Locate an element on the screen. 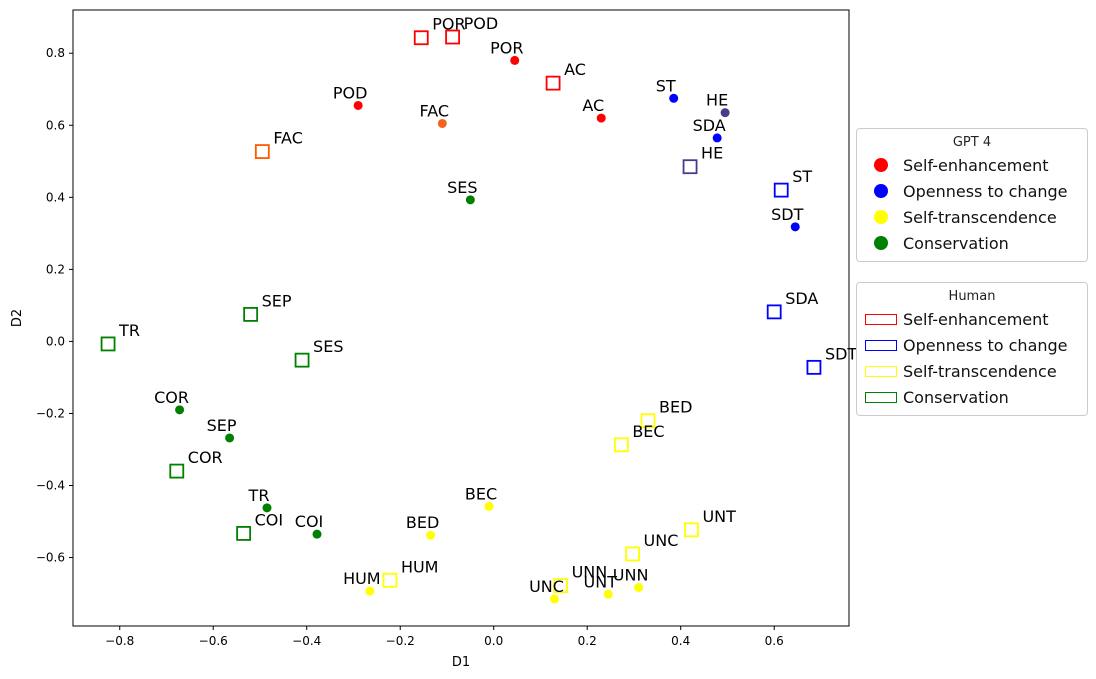 This screenshot has height=679, width=1096. human-point-label: HE is located at coordinates (712, 153).